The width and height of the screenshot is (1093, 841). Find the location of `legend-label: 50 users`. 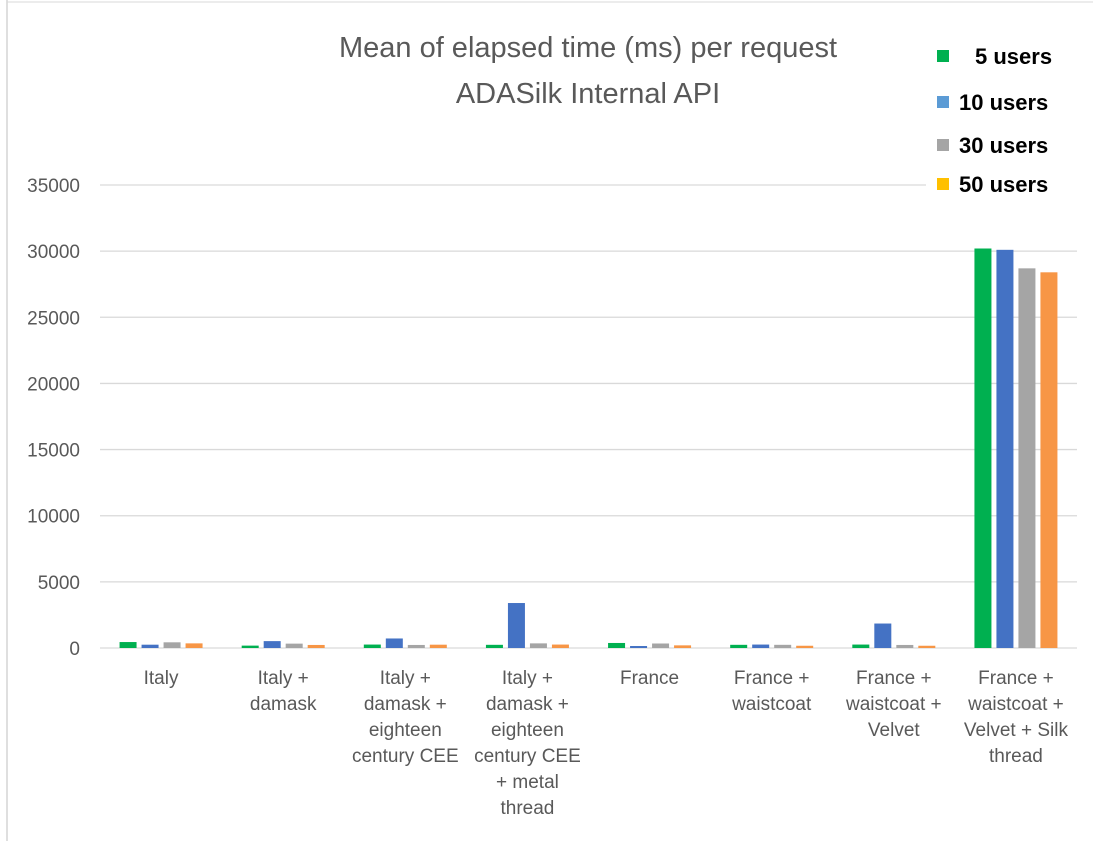

legend-label: 50 users is located at coordinates (1003, 184).